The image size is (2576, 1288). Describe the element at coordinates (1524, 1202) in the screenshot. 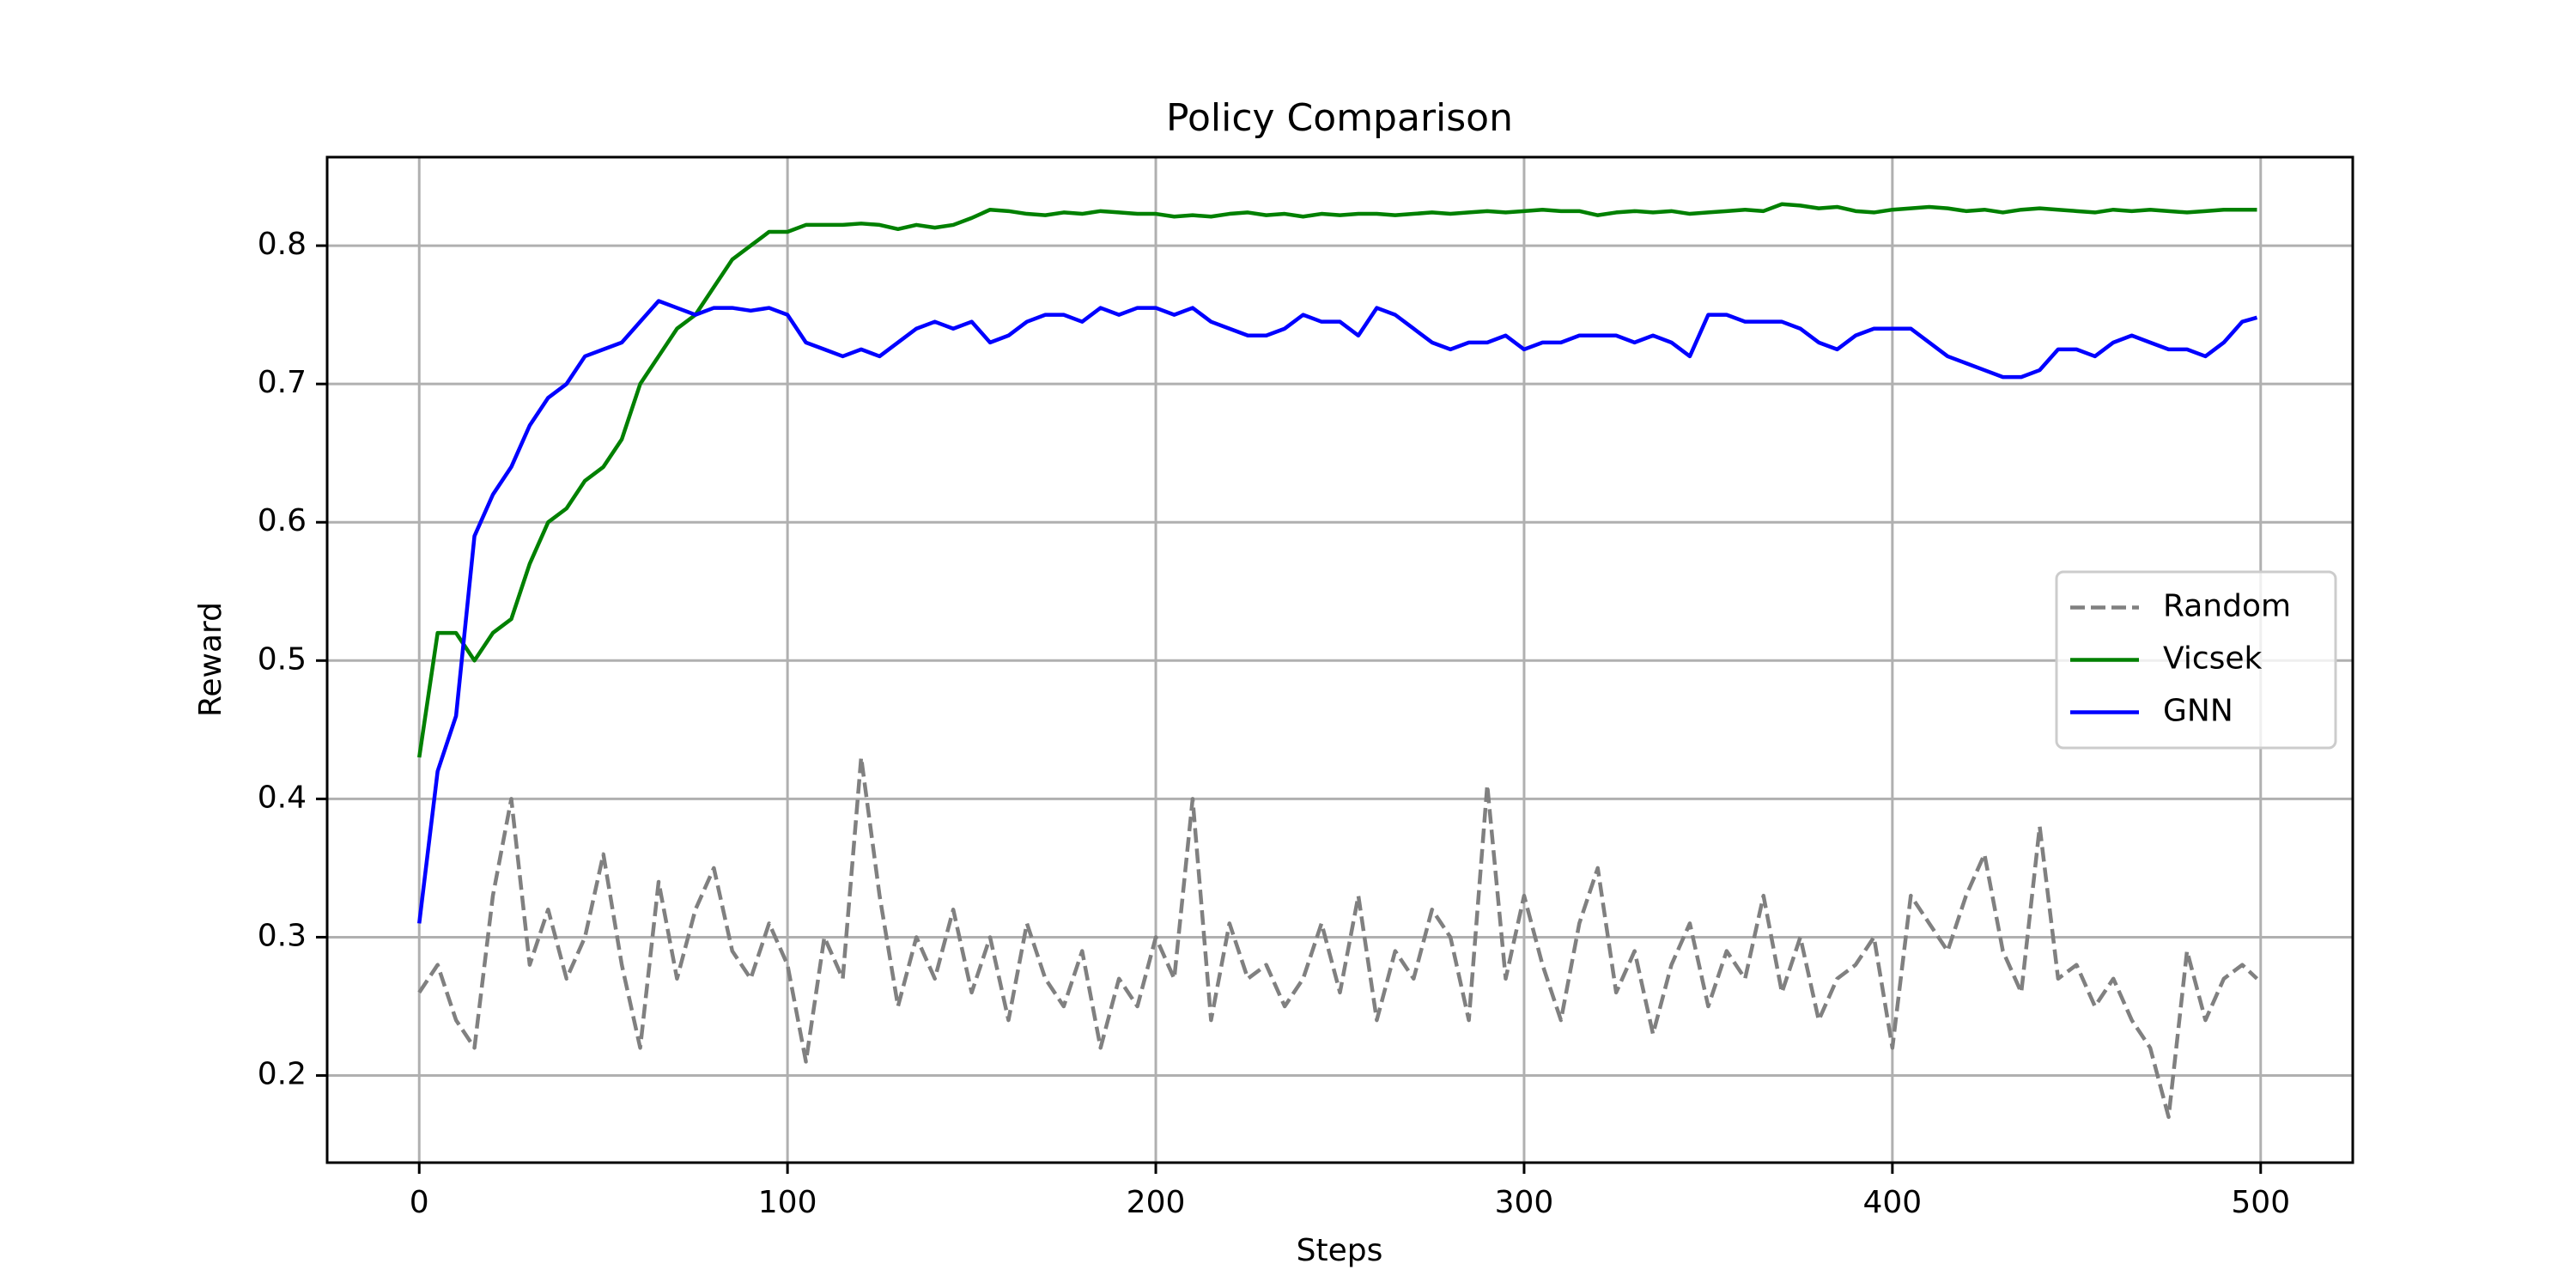

I see `x-tick-label: 300` at that location.